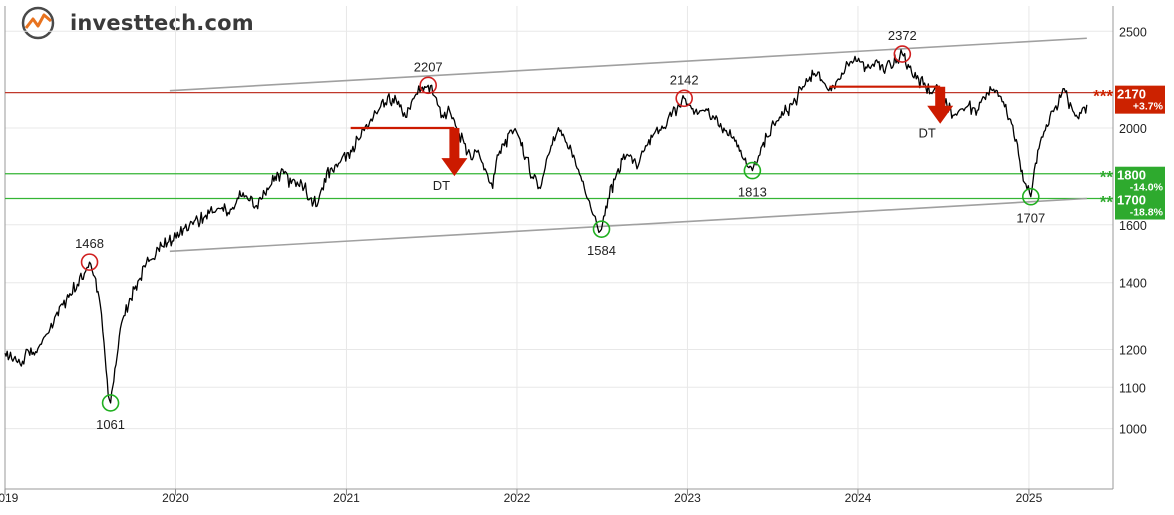 The image size is (1174, 515). What do you see at coordinates (517, 498) in the screenshot?
I see `x-tick-label: 2022` at bounding box center [517, 498].